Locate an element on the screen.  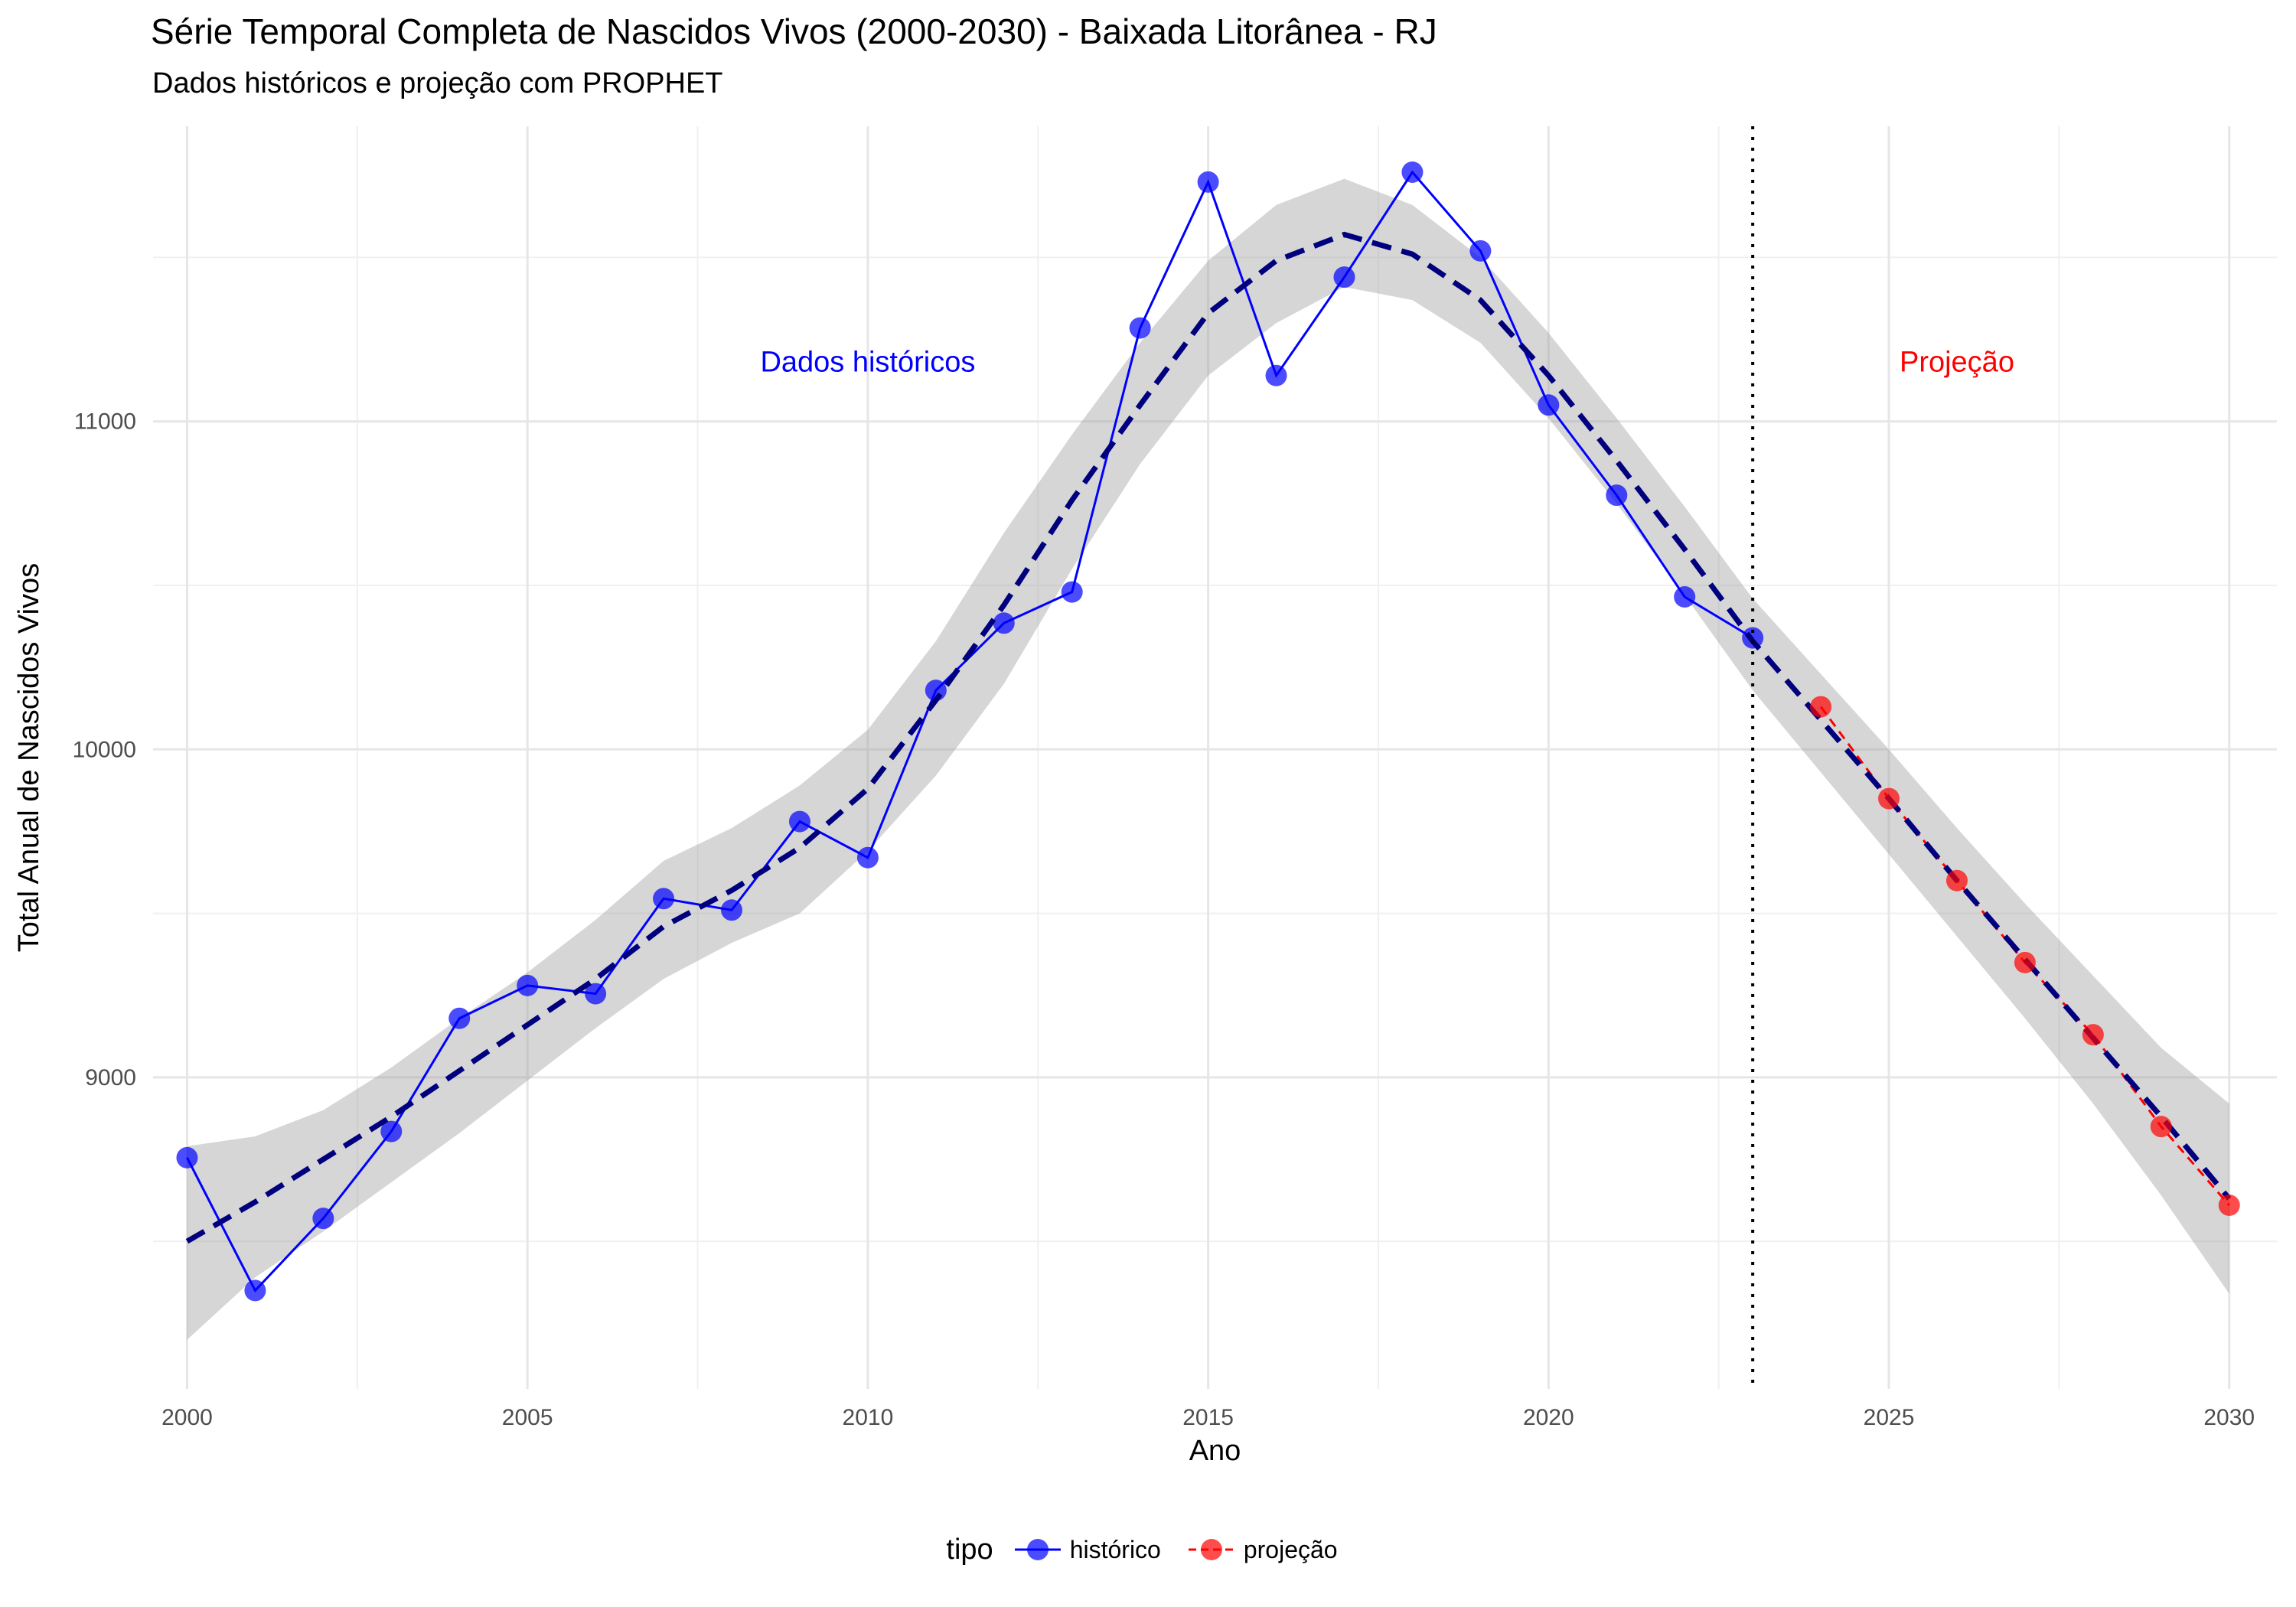
x-tick-label: 2020 is located at coordinates (1548, 1417).